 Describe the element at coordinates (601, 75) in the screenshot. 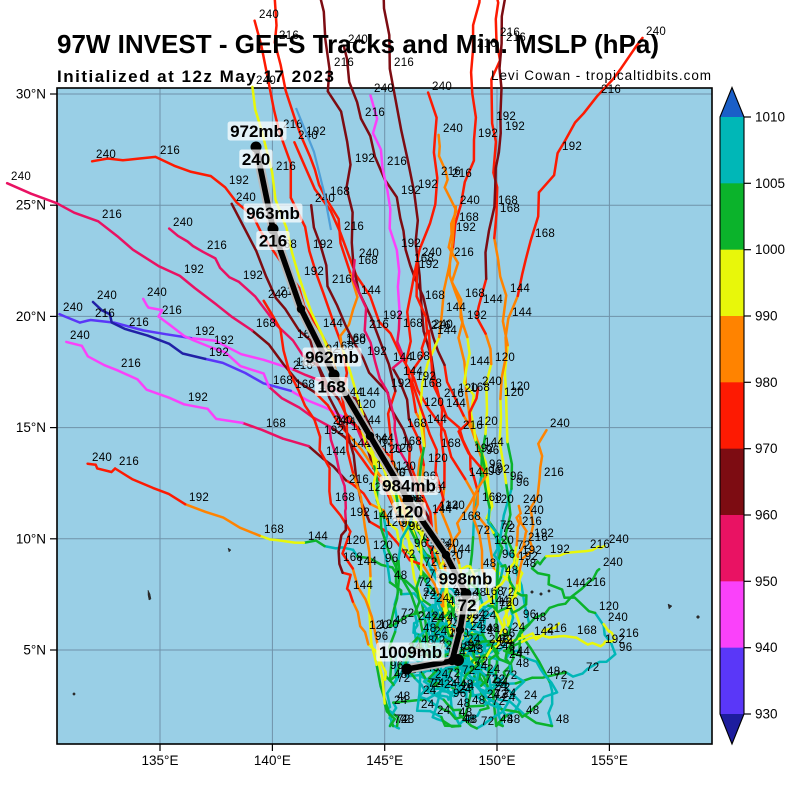

I see `svg-text:Levi Cowan - tropicaltidbits.c: Levi Cowan - tropicaltidbits.com` at that location.